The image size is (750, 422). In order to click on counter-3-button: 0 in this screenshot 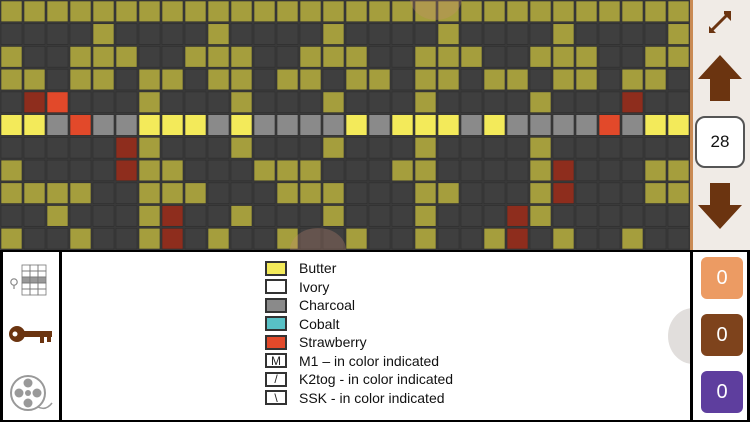, I will do `click(722, 392)`.